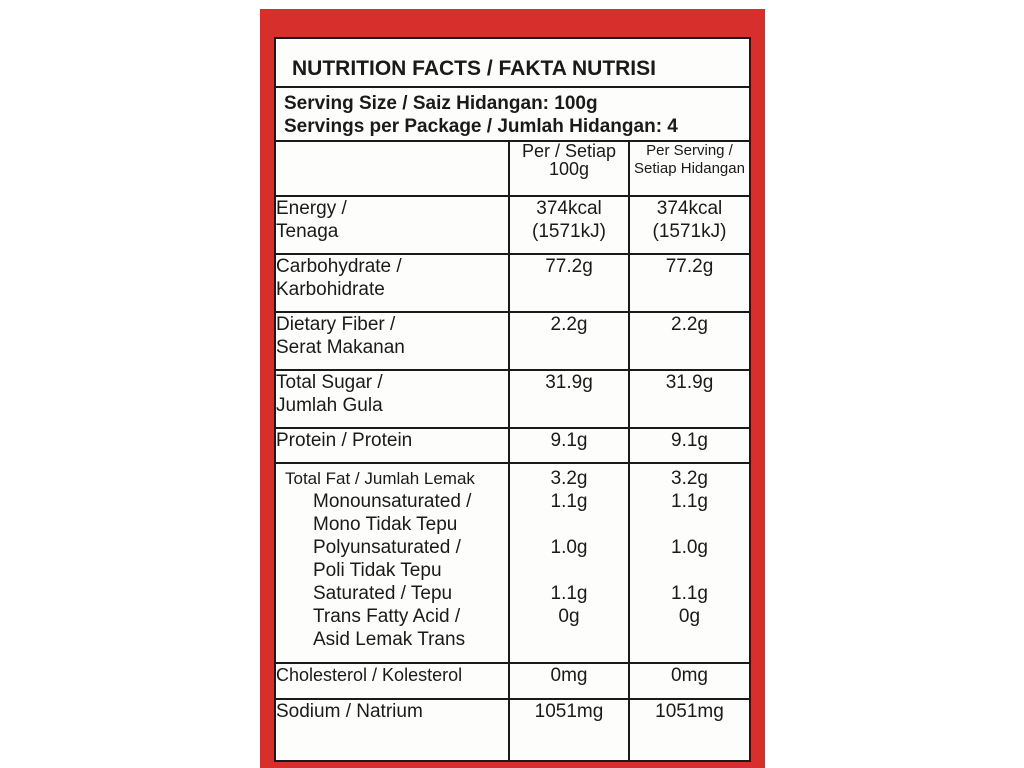  Describe the element at coordinates (393, 445) in the screenshot. I see `protein-name: Protein / Protein` at that location.